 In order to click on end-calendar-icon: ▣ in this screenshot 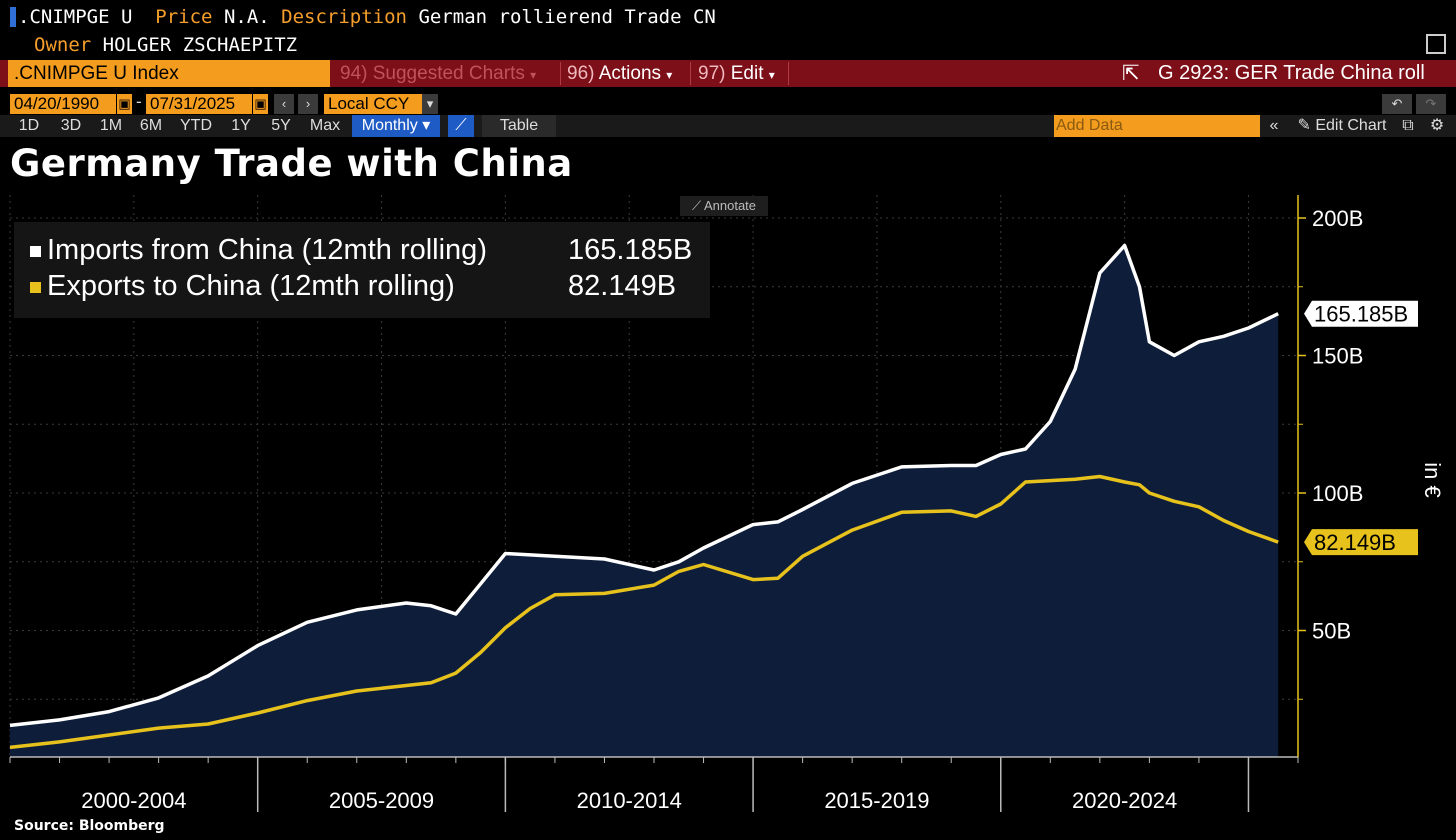, I will do `click(260, 104)`.